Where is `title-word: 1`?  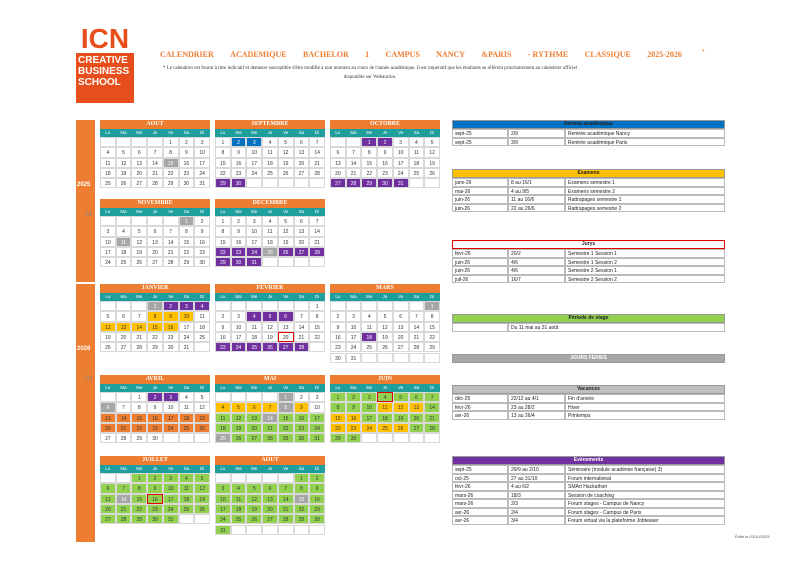 title-word: 1 is located at coordinates (367, 54).